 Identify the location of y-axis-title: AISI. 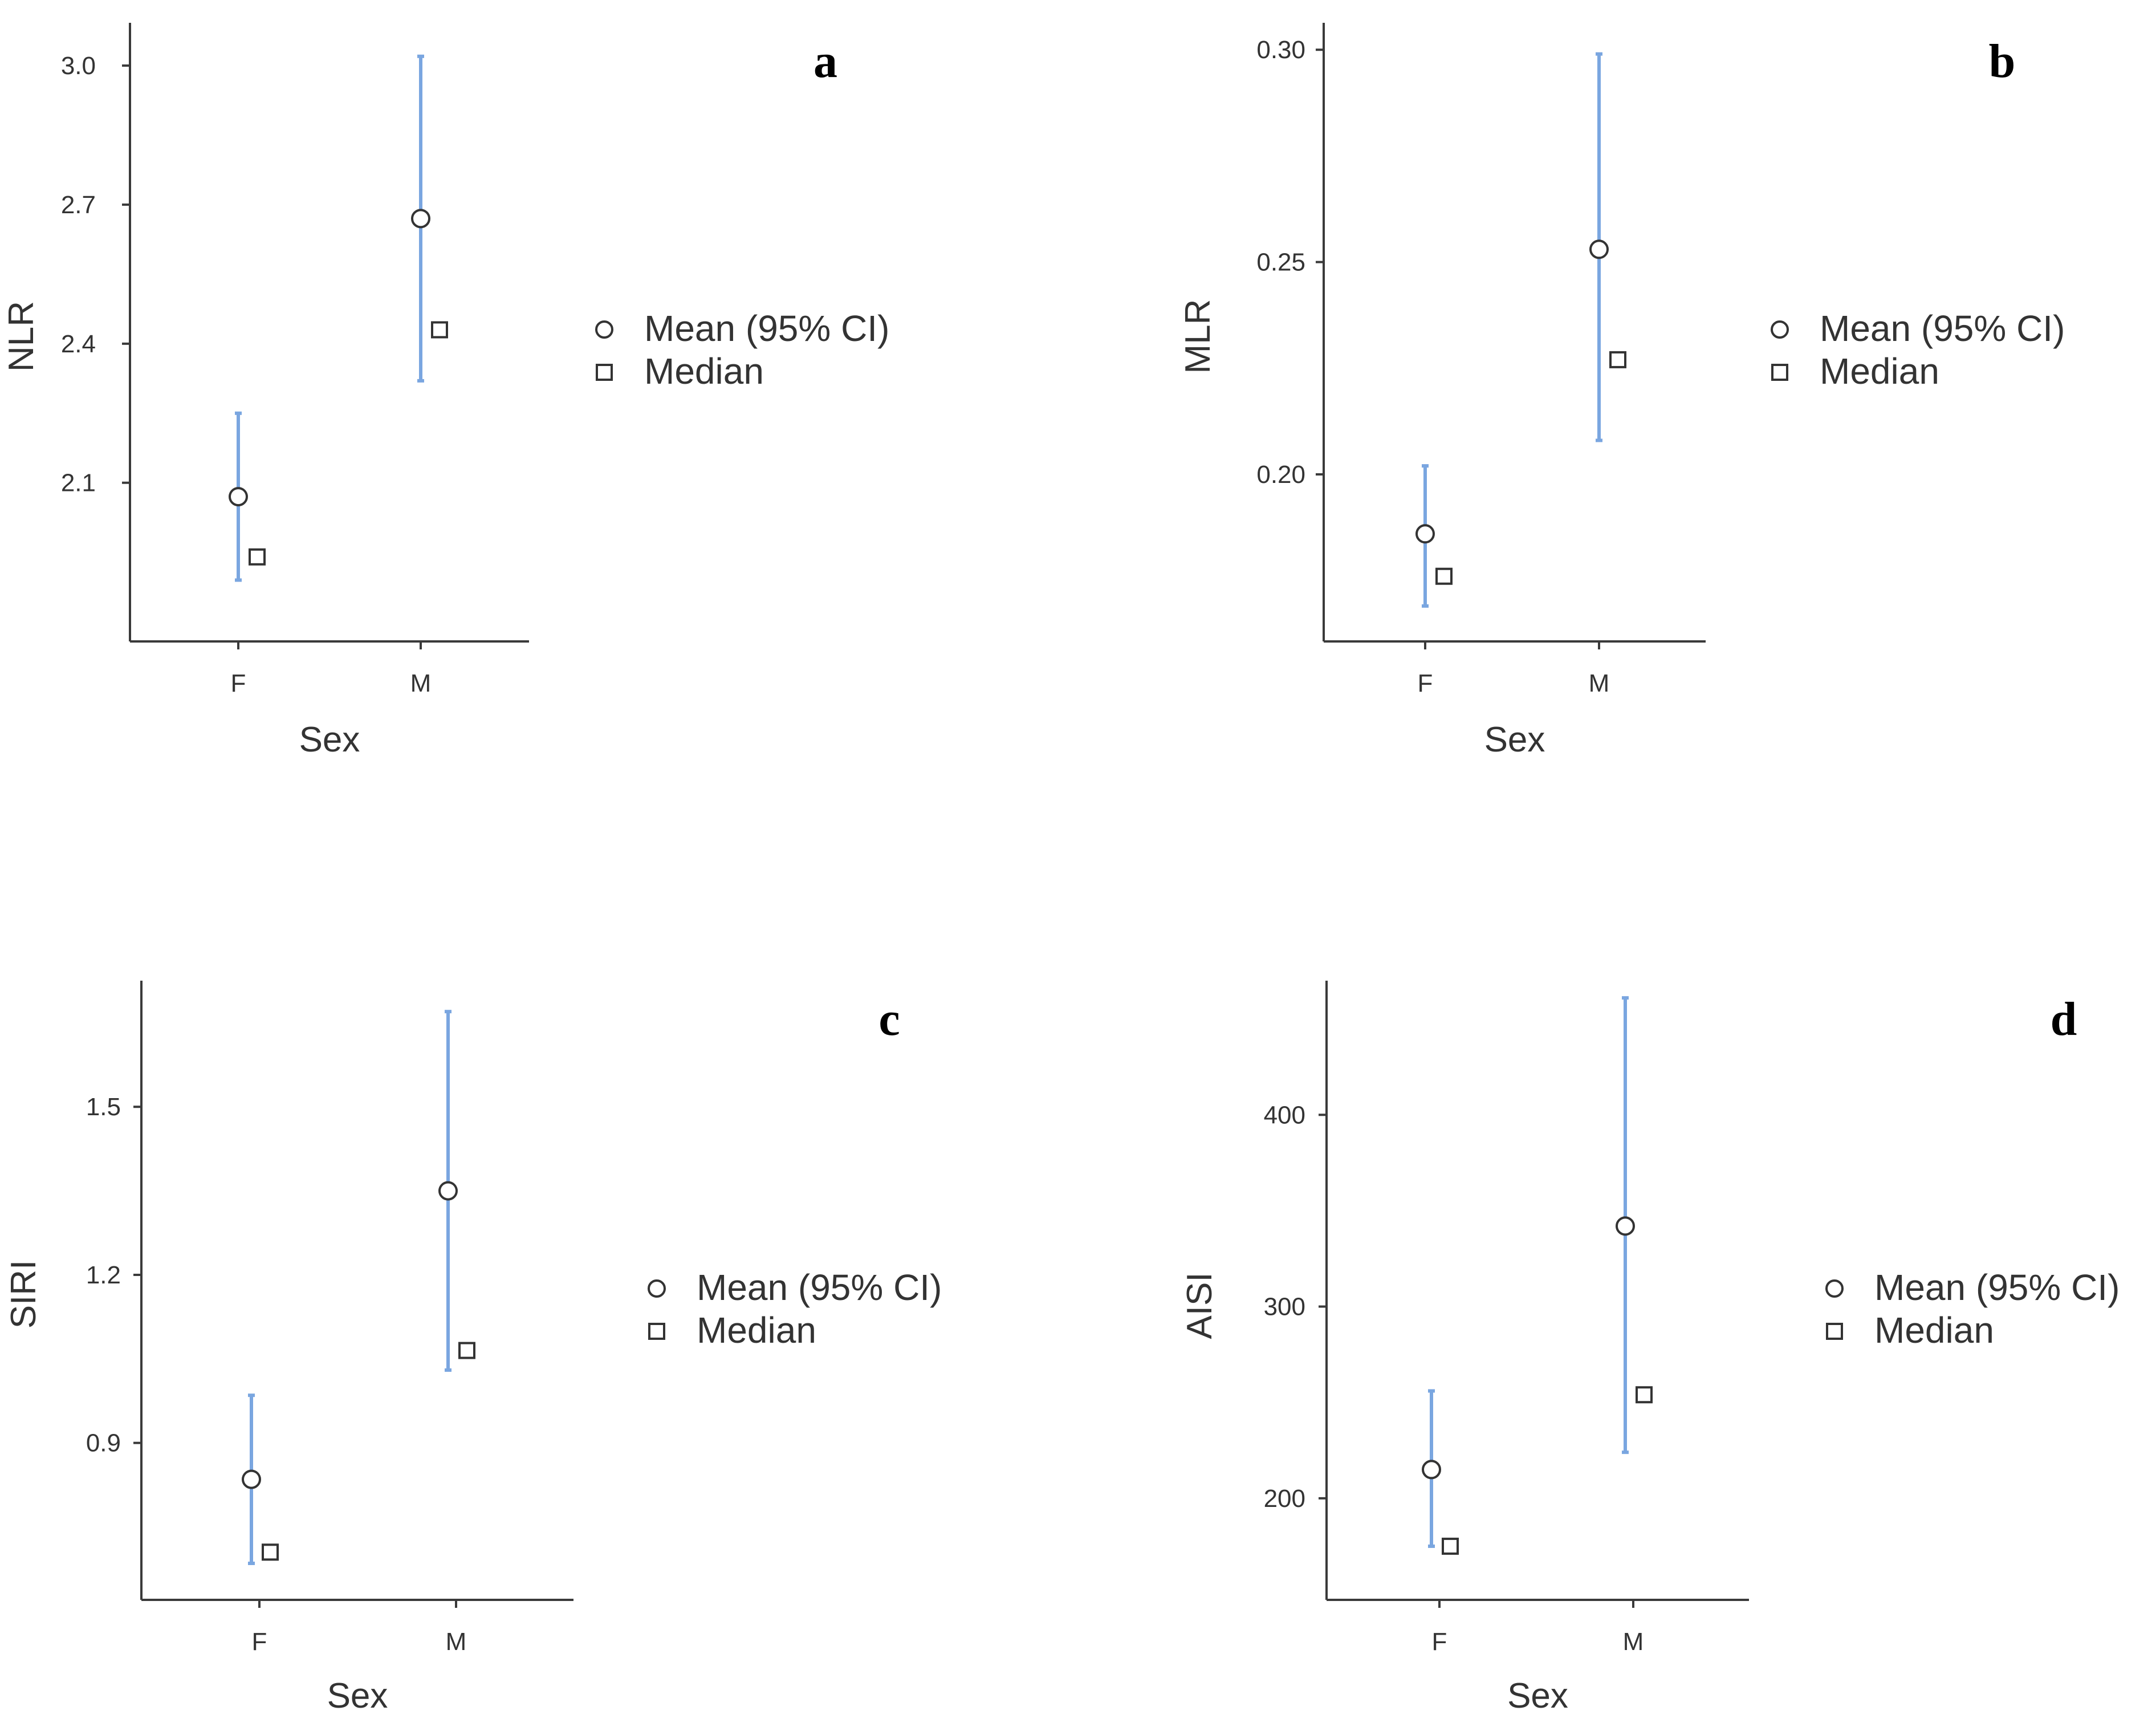
(1199, 1306).